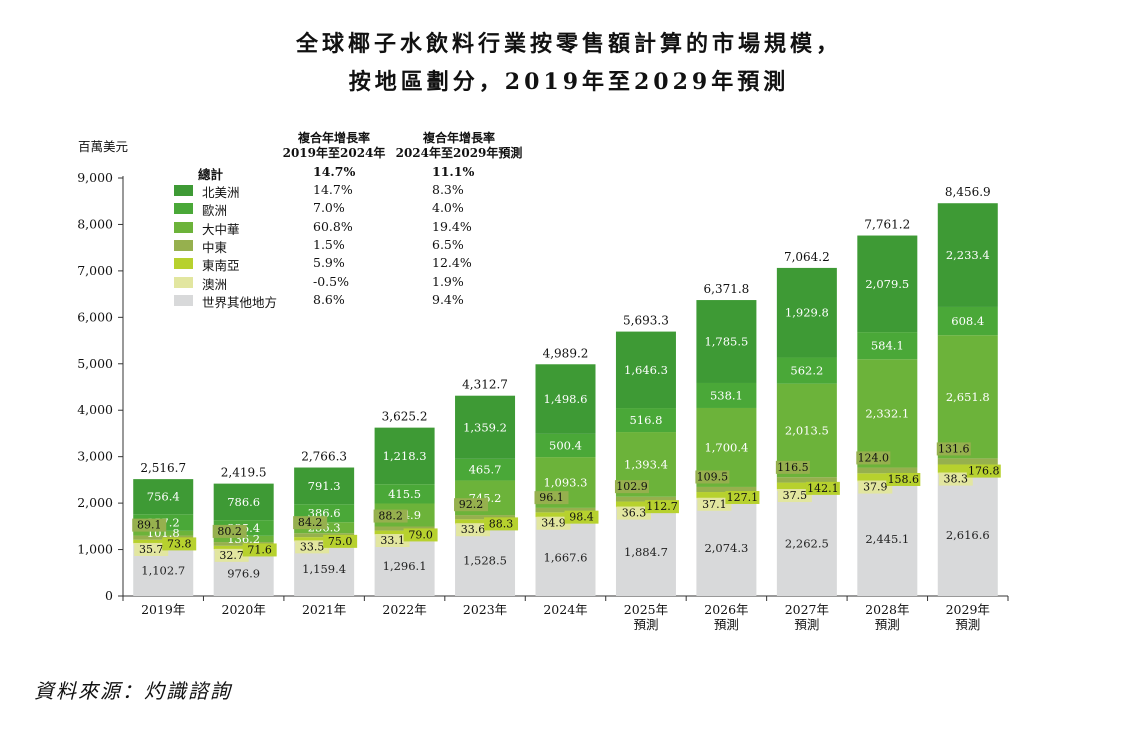 This screenshot has height=737, width=1138. Describe the element at coordinates (95, 409) in the screenshot. I see `y-tick-label: 4,000` at that location.